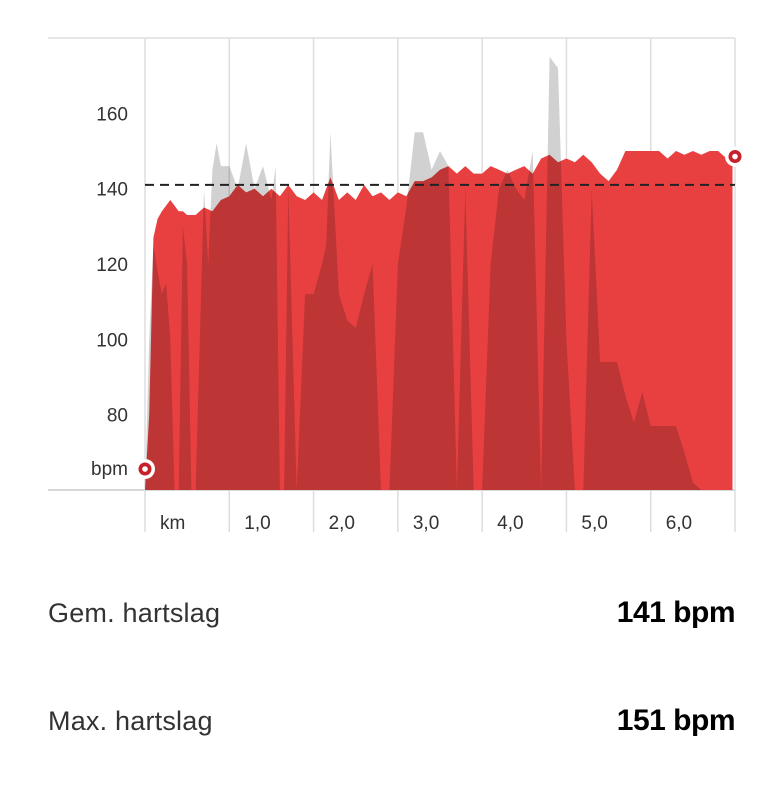  I want to click on x-axis-unit-label: km, so click(172, 523).